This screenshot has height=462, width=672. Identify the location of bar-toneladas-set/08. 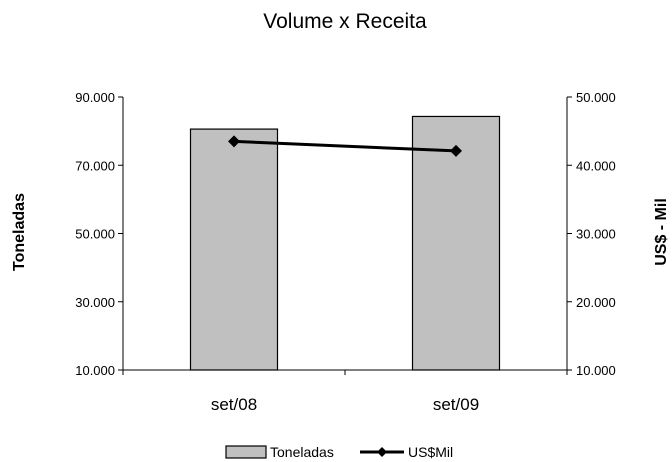
(234, 249).